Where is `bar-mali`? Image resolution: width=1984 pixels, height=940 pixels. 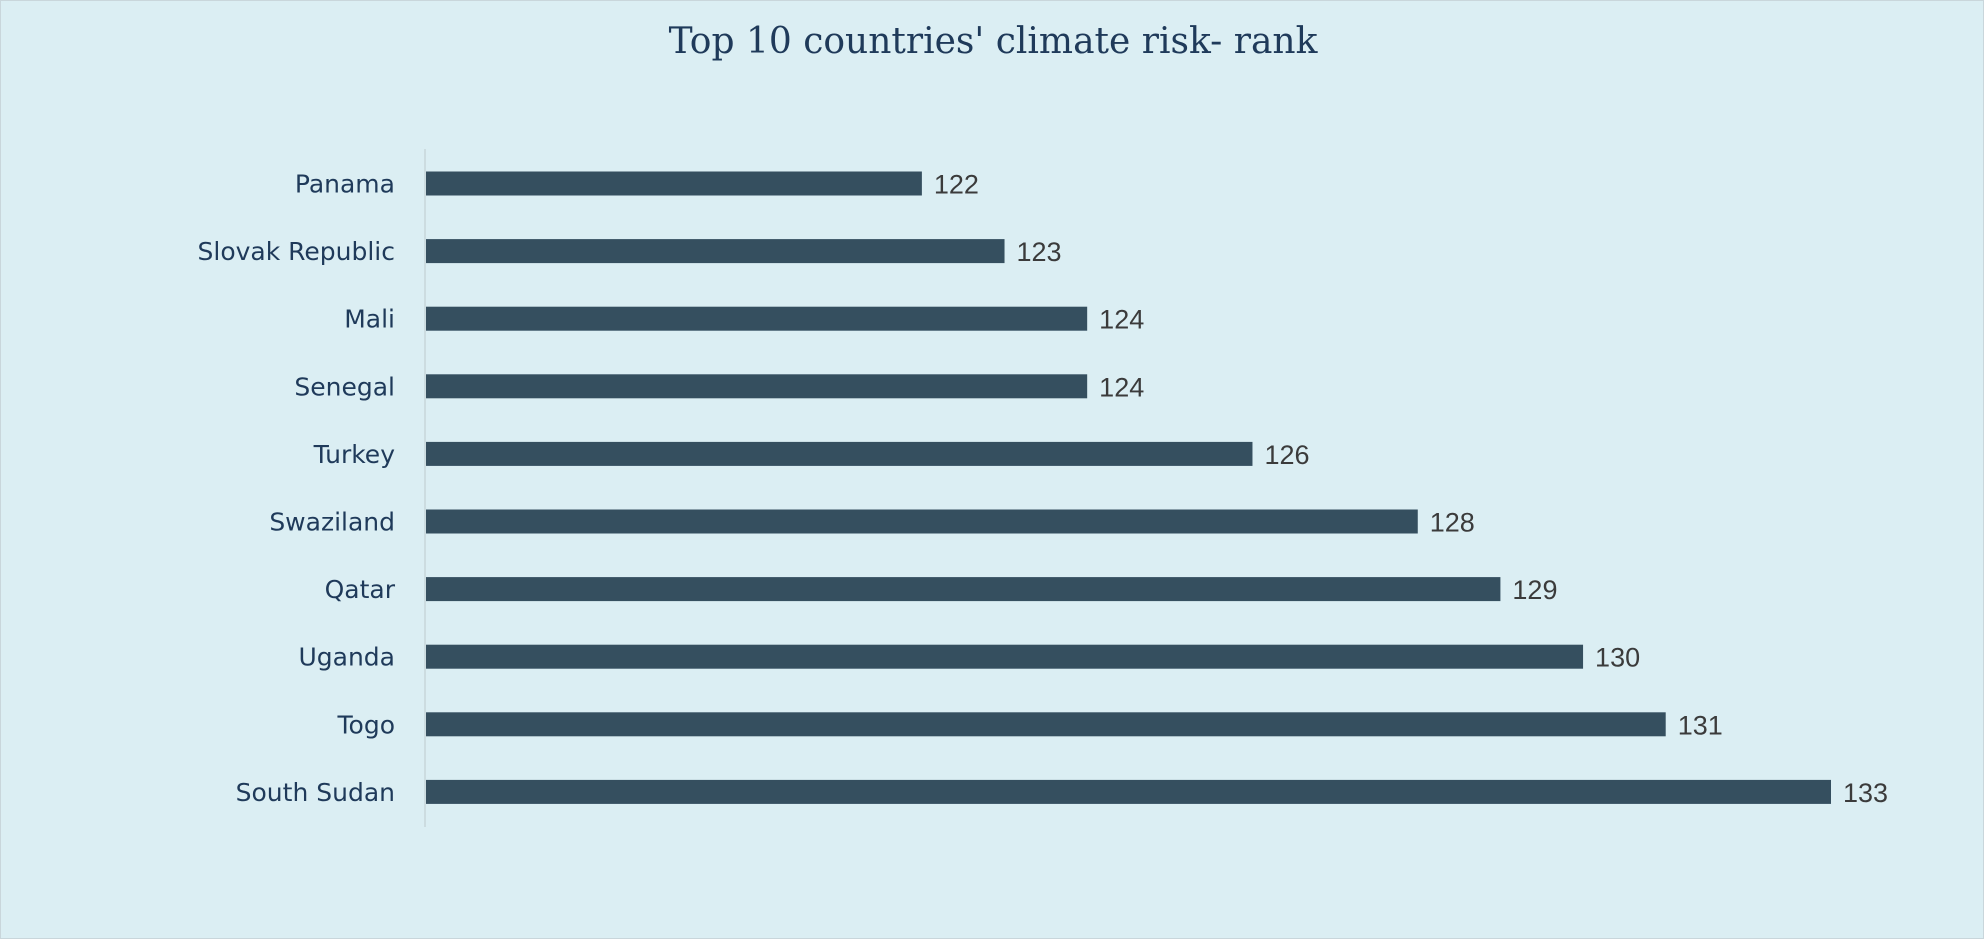 bar-mali is located at coordinates (757, 318).